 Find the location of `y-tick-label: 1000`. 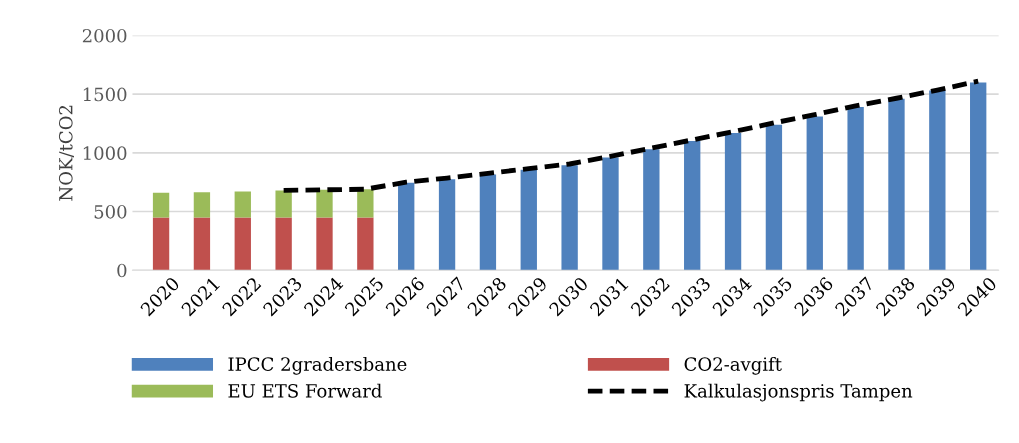

y-tick-label: 1000 is located at coordinates (105, 153).